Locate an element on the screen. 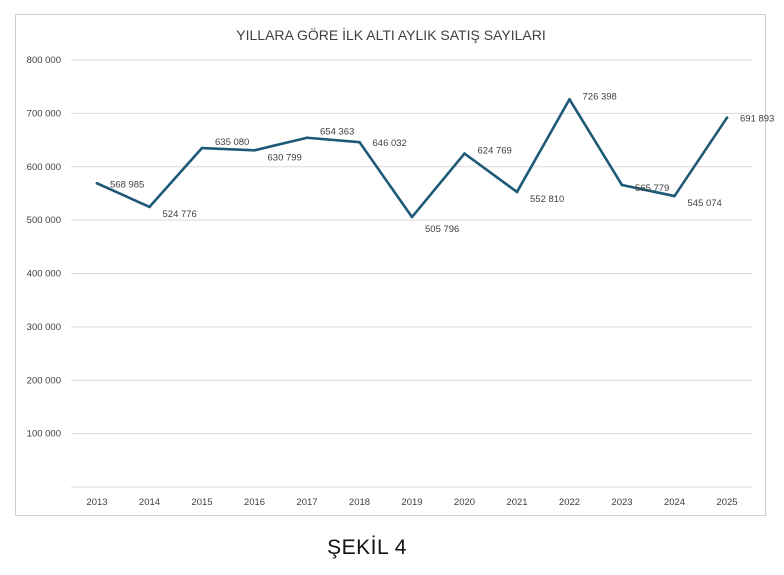 This screenshot has width=784, height=575. x-tick-label: 2016 is located at coordinates (254, 502).